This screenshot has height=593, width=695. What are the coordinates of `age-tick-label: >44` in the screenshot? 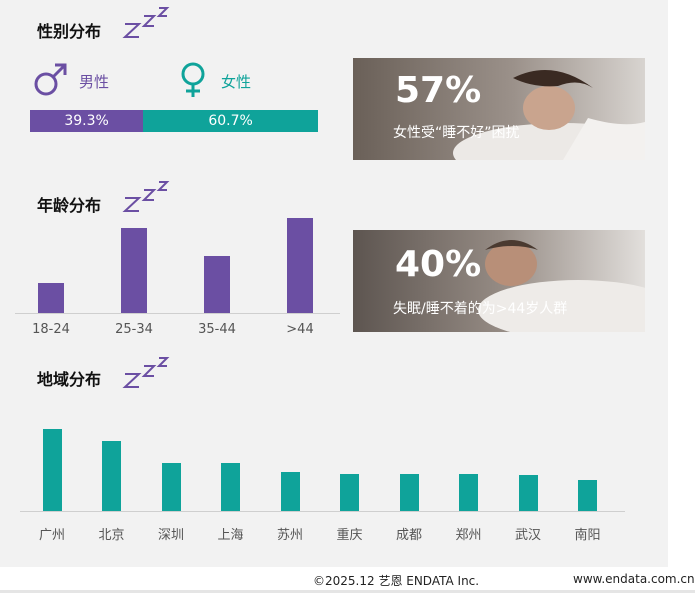 It's located at (300, 329).